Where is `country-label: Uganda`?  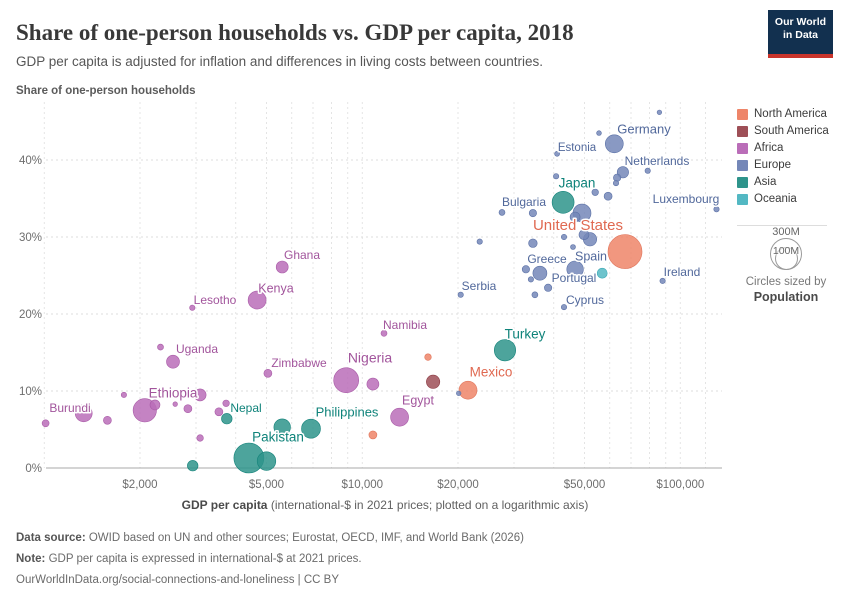 country-label: Uganda is located at coordinates (196, 349).